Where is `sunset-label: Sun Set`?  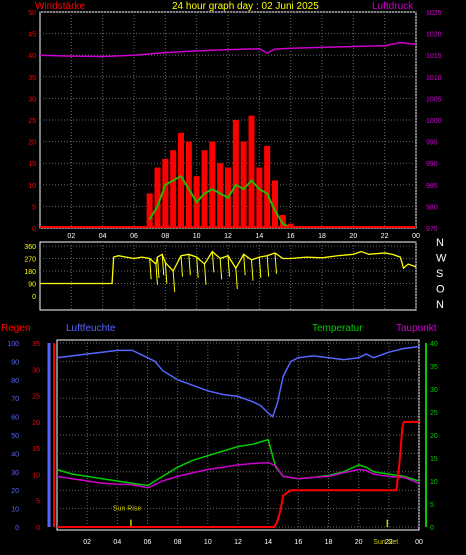
sunset-label: Sun Set is located at coordinates (385, 542).